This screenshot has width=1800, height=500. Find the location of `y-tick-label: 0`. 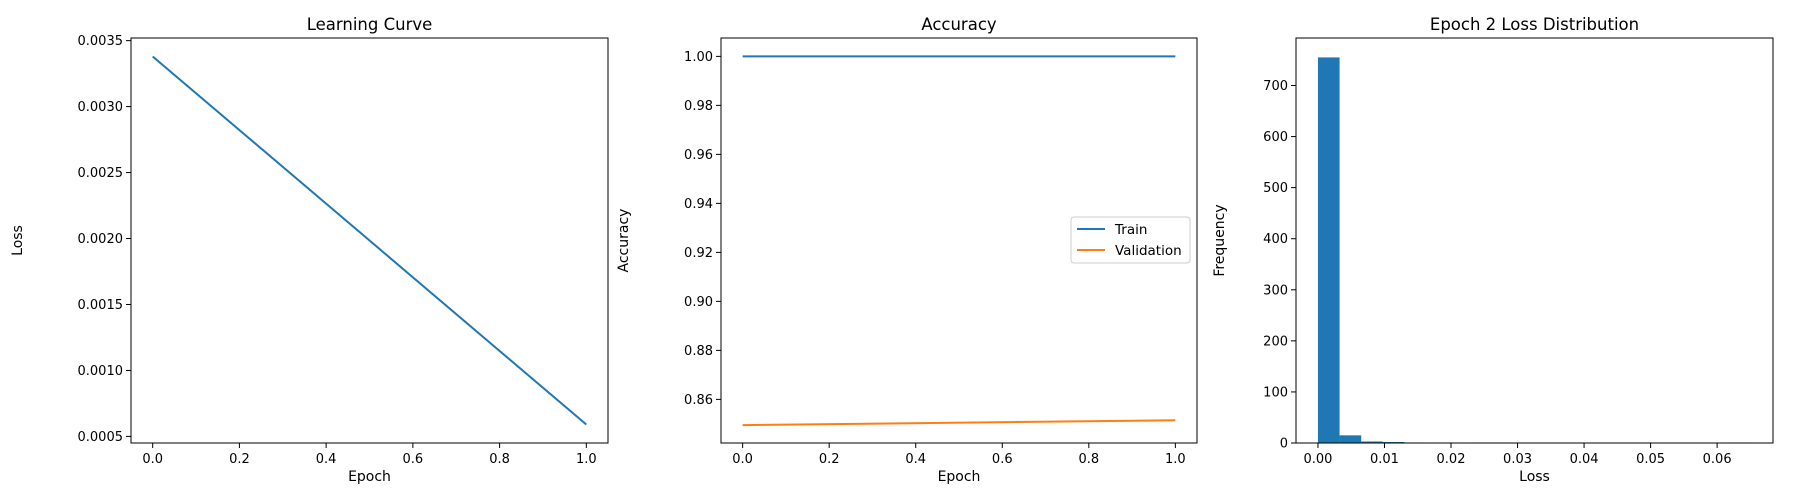

y-tick-label: 0 is located at coordinates (1284, 444).